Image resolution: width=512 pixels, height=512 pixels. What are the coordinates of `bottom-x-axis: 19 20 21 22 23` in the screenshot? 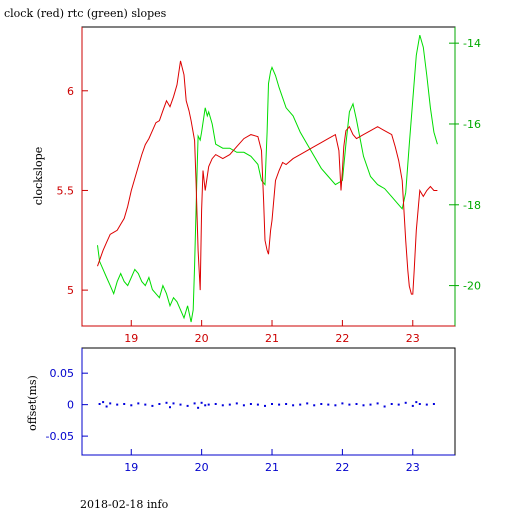 It's located at (268, 461).